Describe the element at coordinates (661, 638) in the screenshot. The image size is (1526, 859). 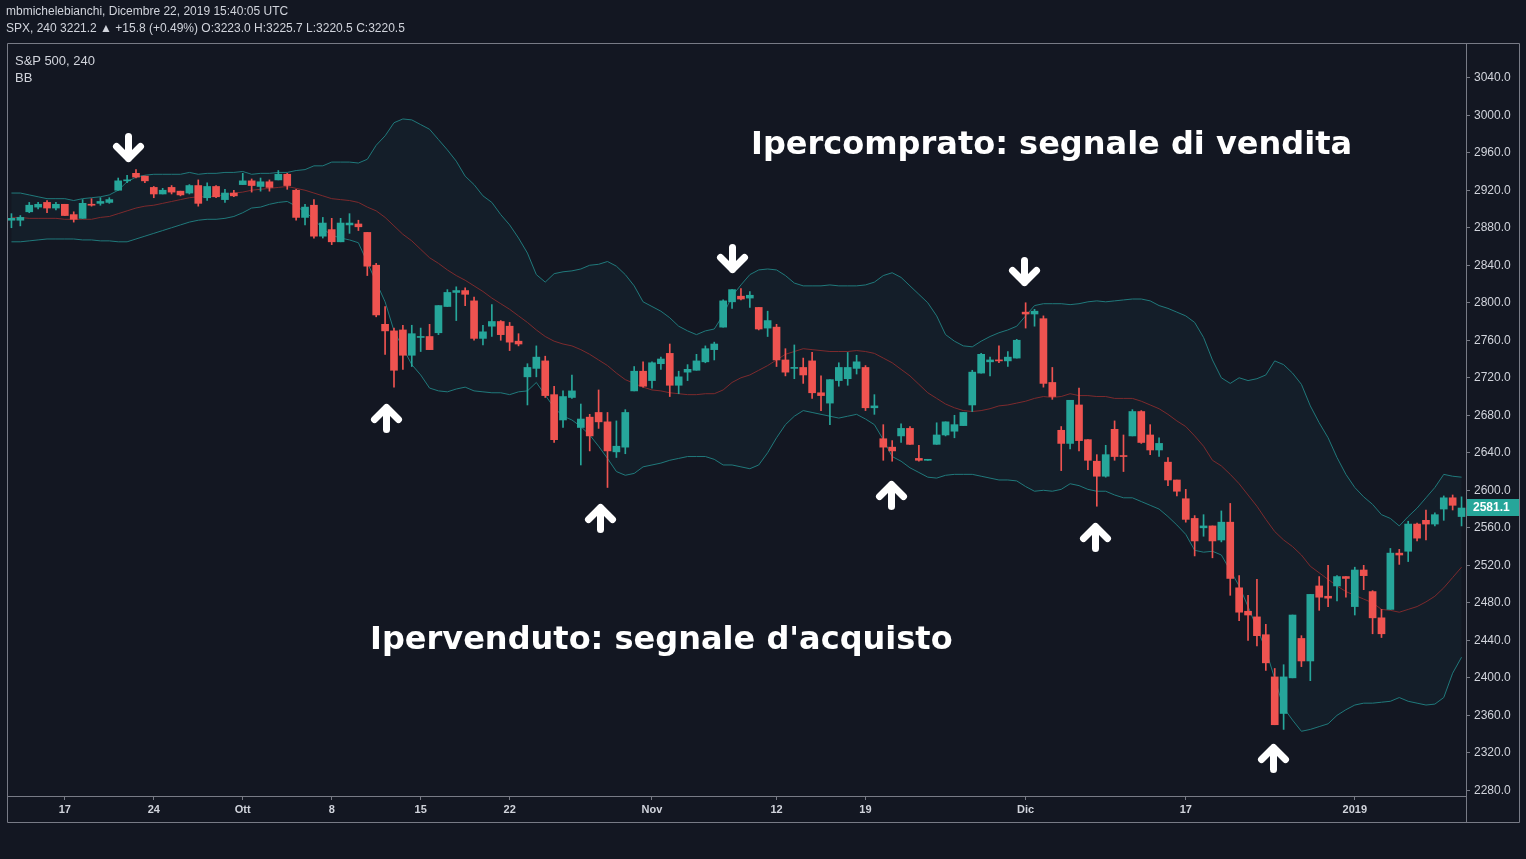
I see `annotation: Ipervenduto: segnale d'acquisto` at that location.